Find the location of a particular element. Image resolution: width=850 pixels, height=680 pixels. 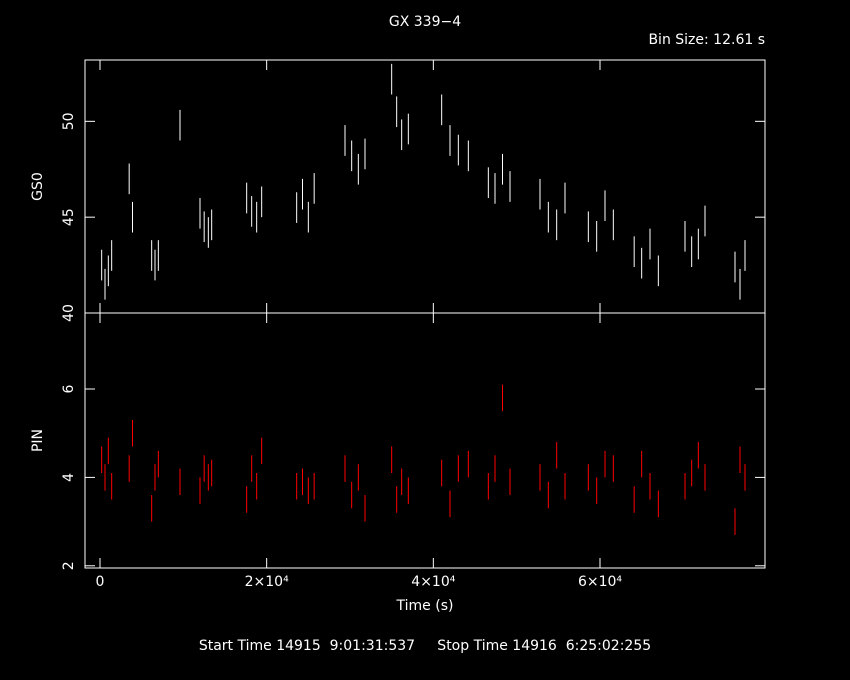

x-axis-label: Time (s) is located at coordinates (425, 606).